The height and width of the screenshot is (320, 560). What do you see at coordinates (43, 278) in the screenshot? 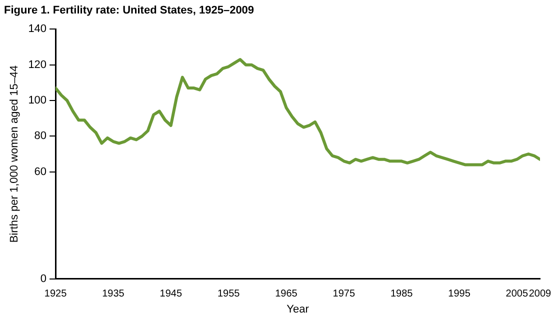
I see `y-tick-label: 0` at bounding box center [43, 278].